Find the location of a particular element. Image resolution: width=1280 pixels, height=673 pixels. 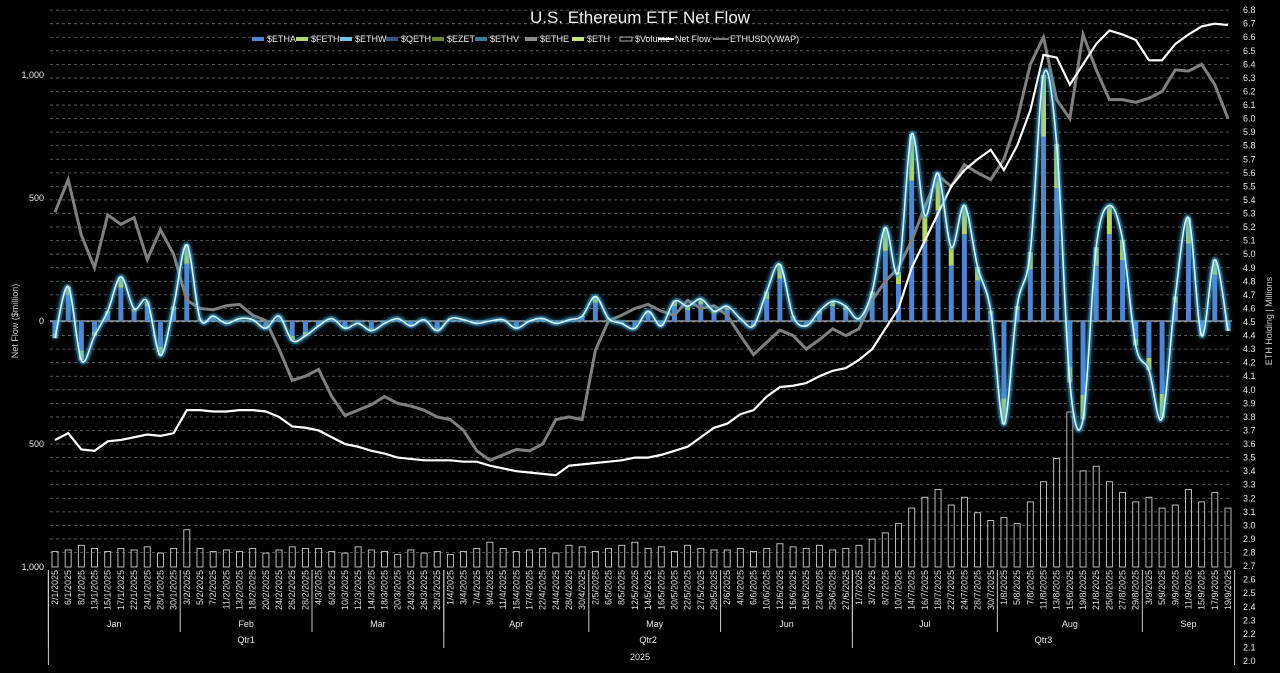

date-label: 10/6/2025 is located at coordinates (767, 590).